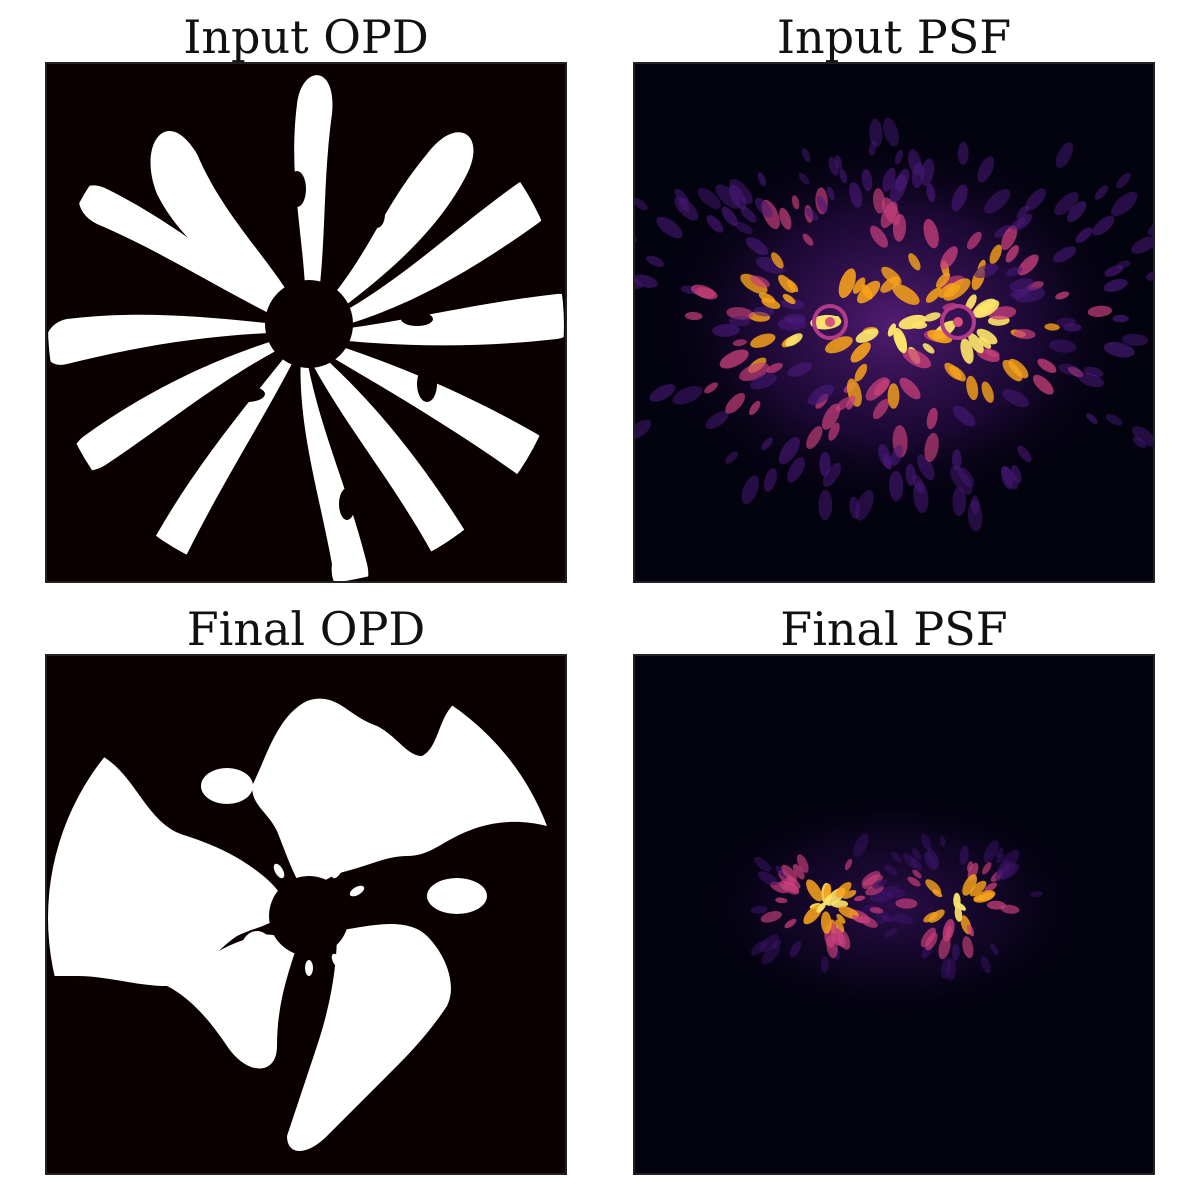 Image resolution: width=1200 pixels, height=1200 pixels. I want to click on panel-title: Input PSF, so click(894, 37).